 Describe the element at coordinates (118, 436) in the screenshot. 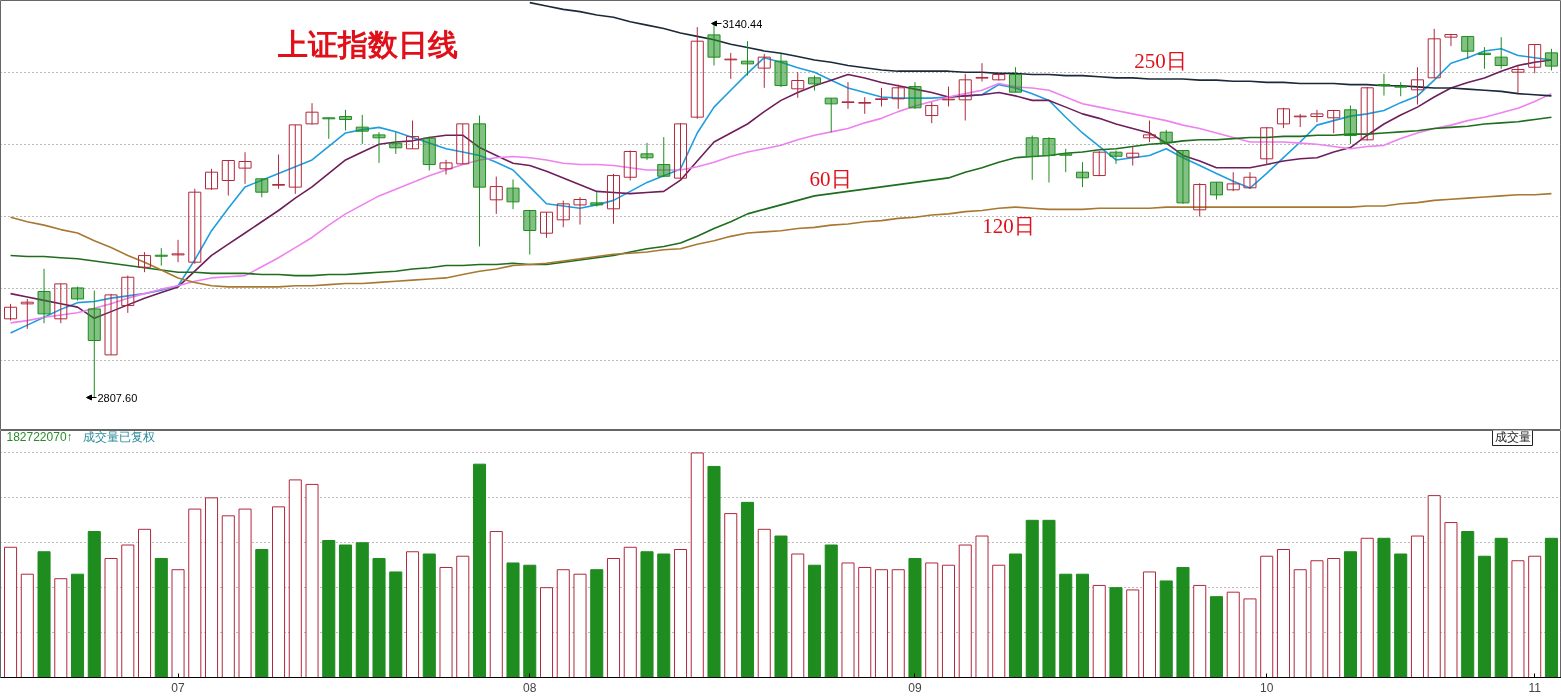

I see `annotation: 成交量已复权` at that location.